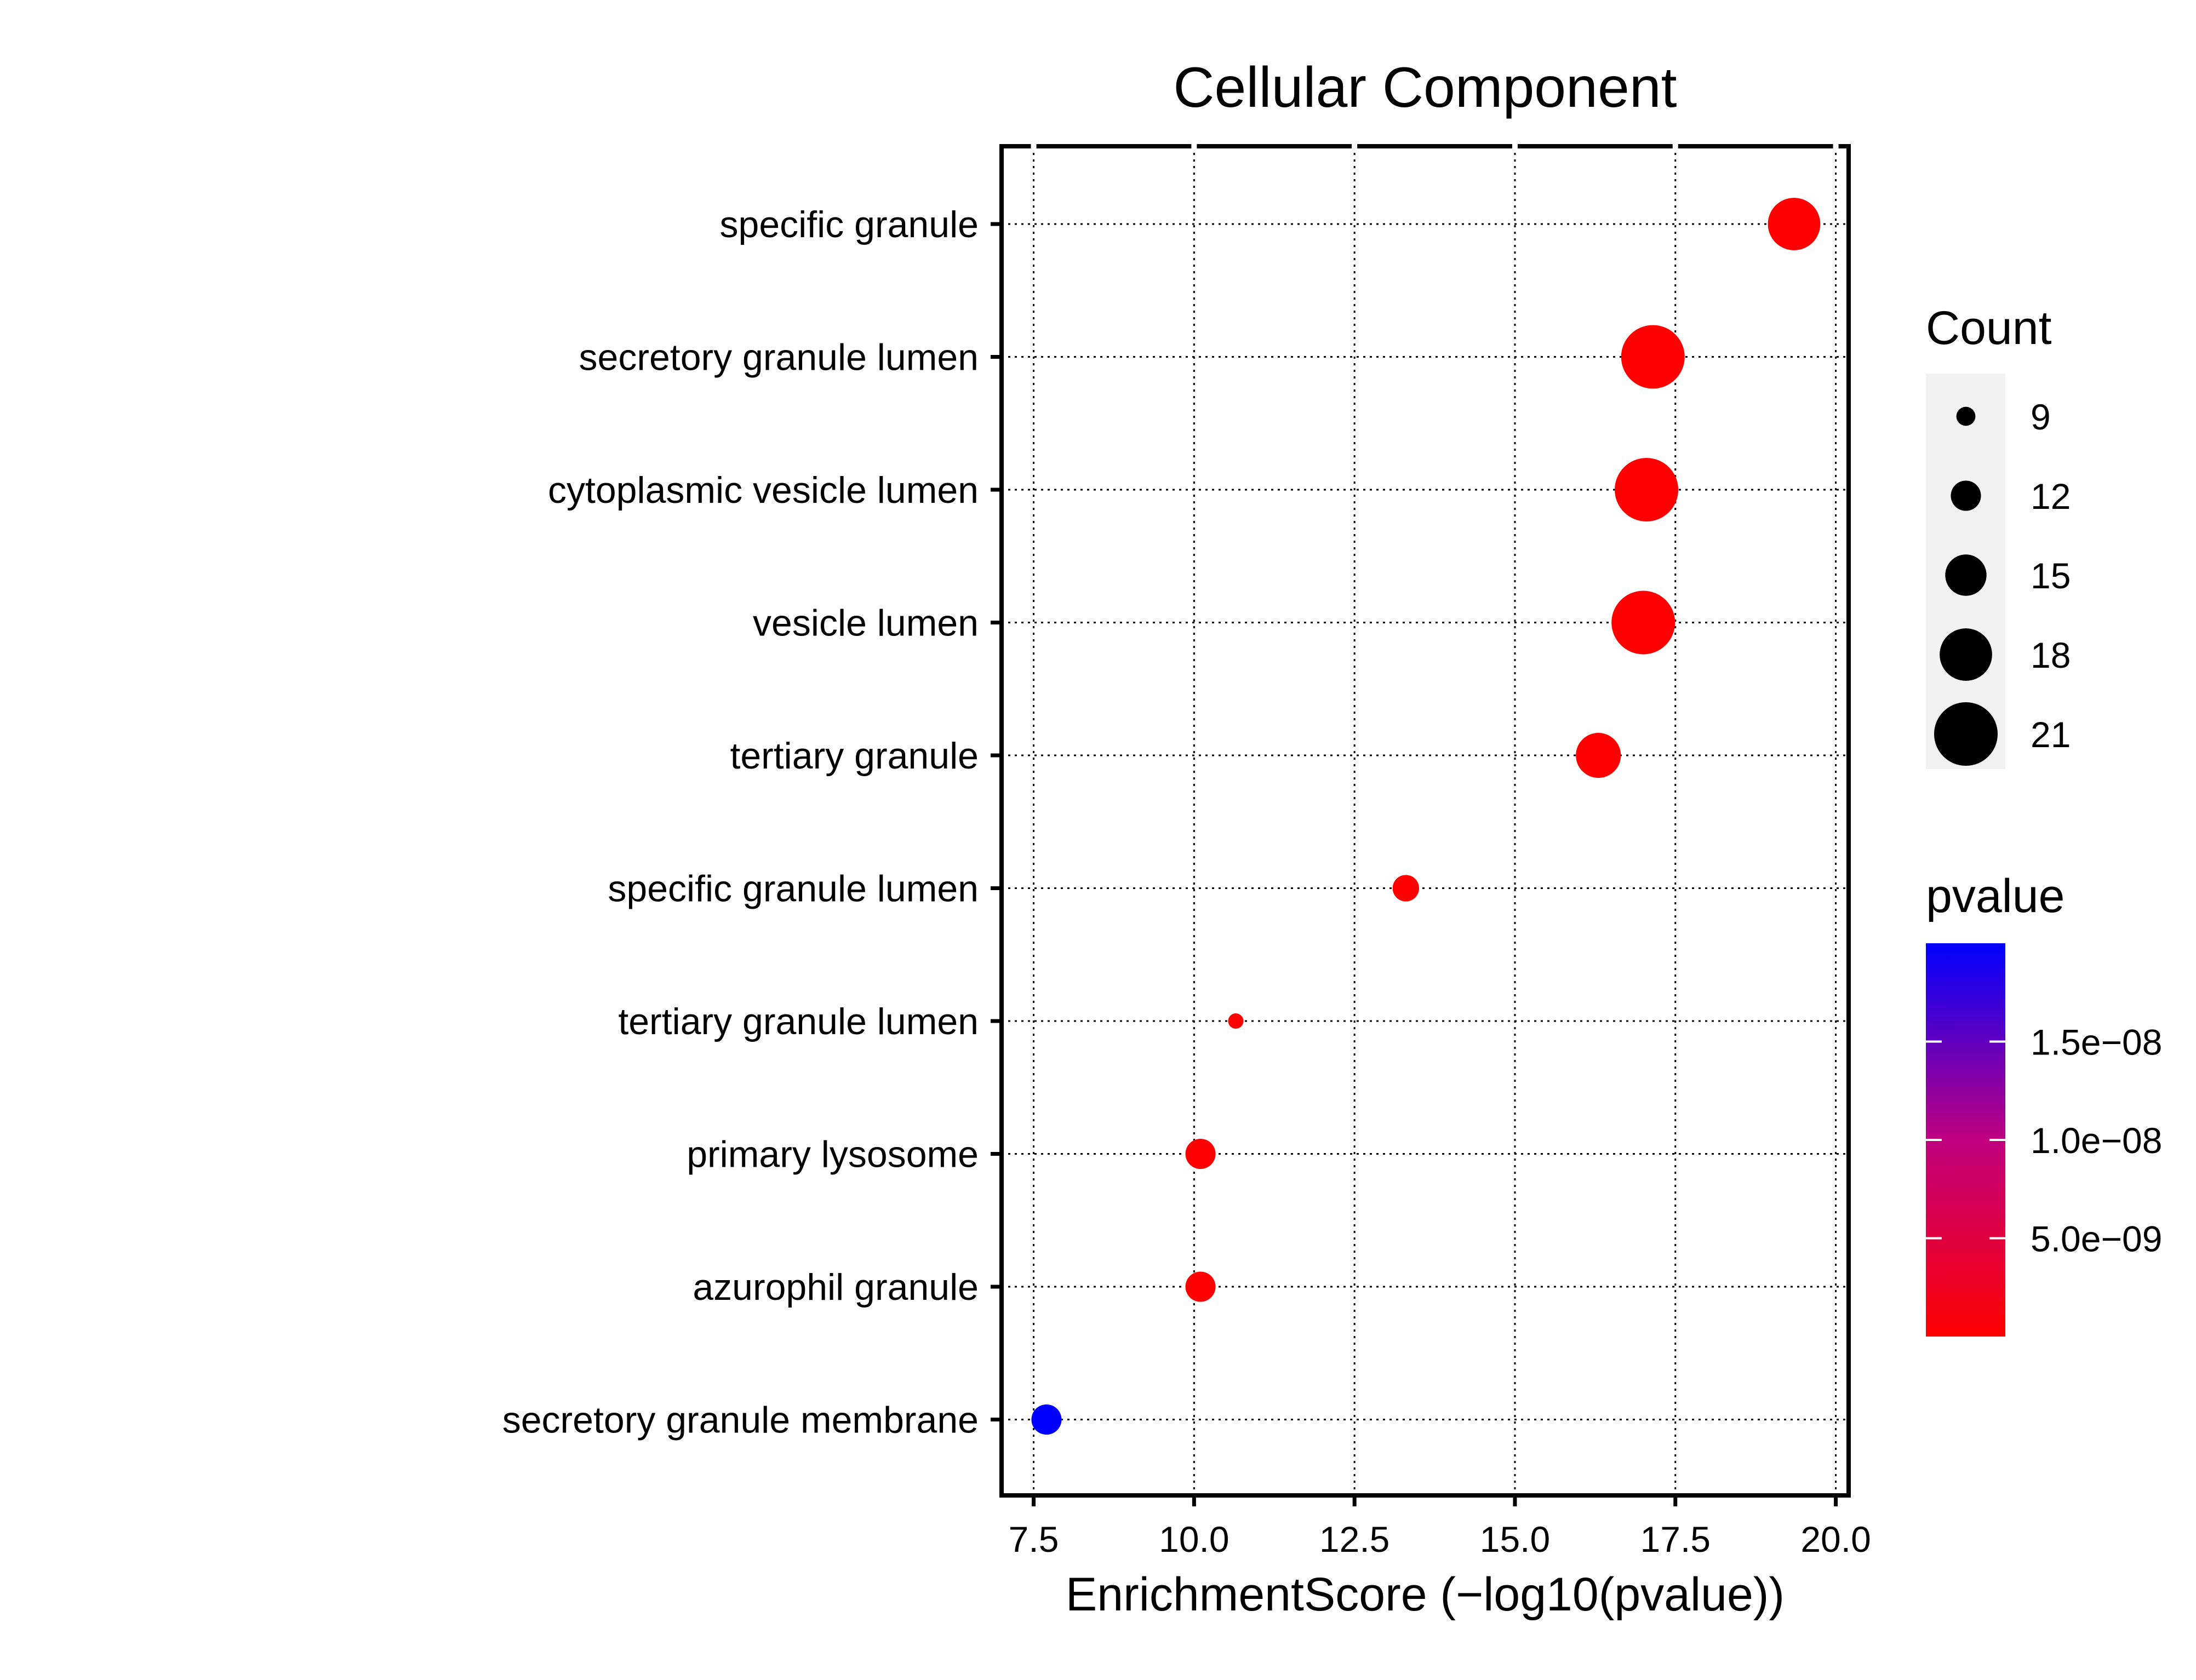 The height and width of the screenshot is (1680, 2196). What do you see at coordinates (850, 224) in the screenshot?
I see `y-tick-label: specific granule` at bounding box center [850, 224].